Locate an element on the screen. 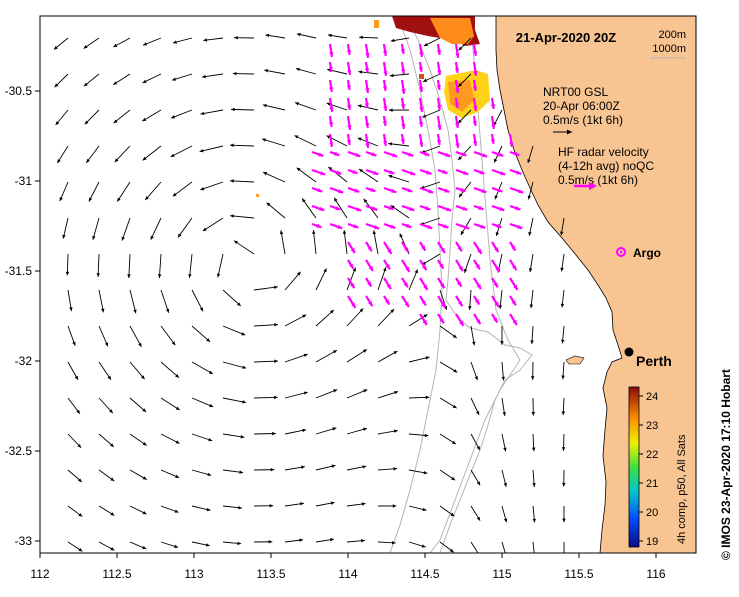 The height and width of the screenshot is (597, 739). y-tick-label: -30.5 is located at coordinates (19, 91).